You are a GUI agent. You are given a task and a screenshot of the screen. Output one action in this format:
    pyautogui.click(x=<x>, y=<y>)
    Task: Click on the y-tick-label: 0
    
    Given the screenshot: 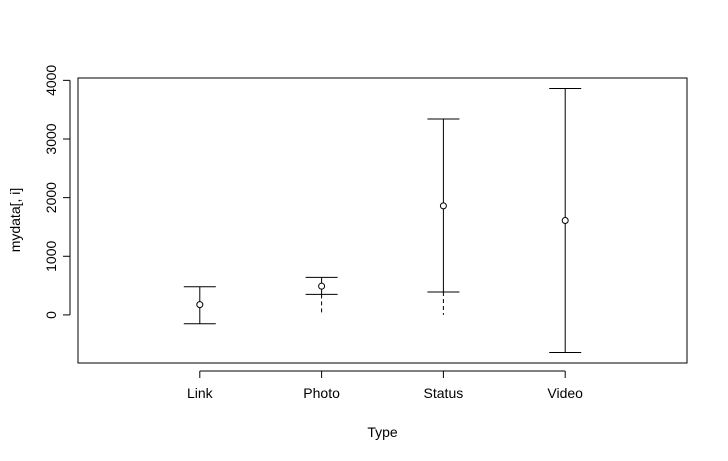 What is the action you would take?
    pyautogui.click(x=51, y=315)
    